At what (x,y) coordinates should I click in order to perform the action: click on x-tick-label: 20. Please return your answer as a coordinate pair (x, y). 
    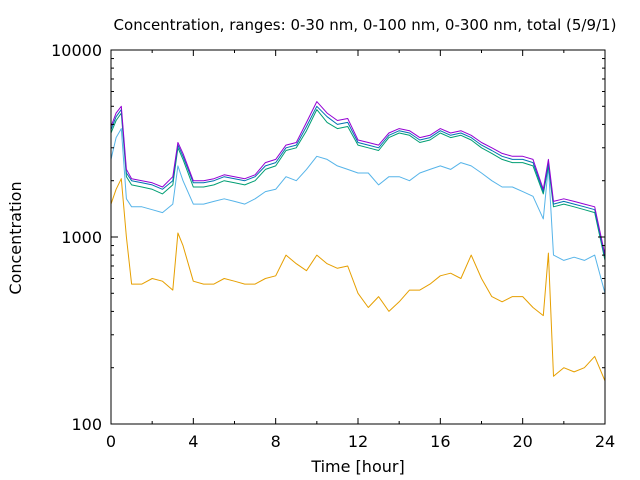
    Looking at the image, I should click on (522, 441).